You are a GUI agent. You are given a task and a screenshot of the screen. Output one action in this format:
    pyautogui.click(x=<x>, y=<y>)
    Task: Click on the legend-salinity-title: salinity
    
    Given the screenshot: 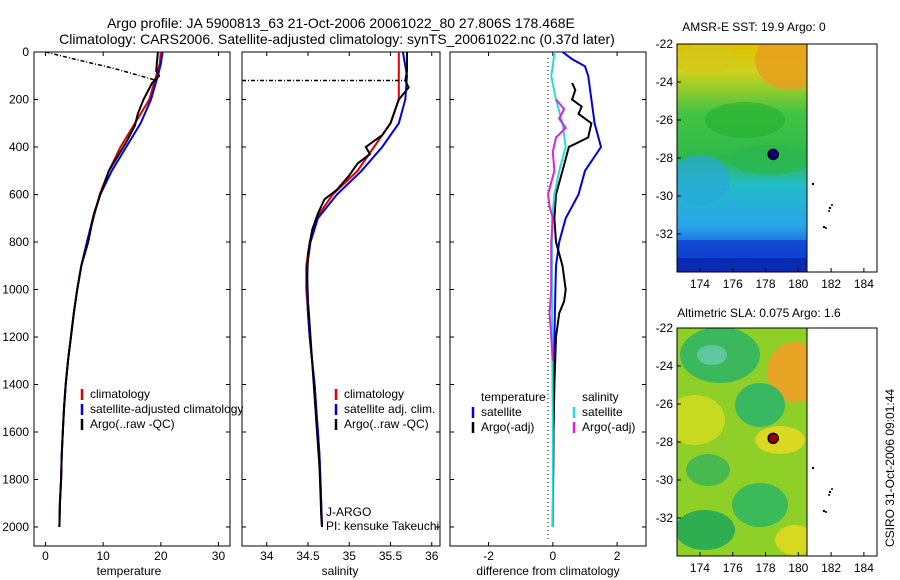 What is the action you would take?
    pyautogui.click(x=600, y=397)
    